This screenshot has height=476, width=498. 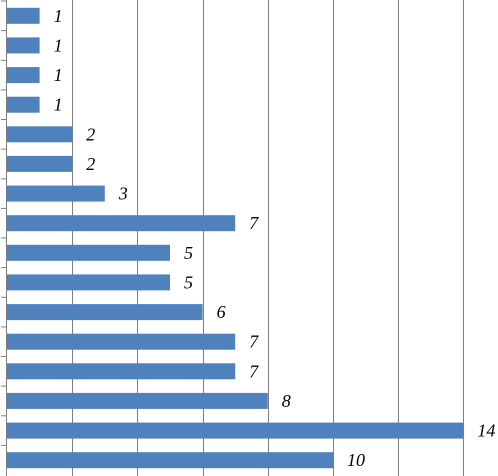 What do you see at coordinates (188, 253) in the screenshot?
I see `data-label-9: 5` at bounding box center [188, 253].